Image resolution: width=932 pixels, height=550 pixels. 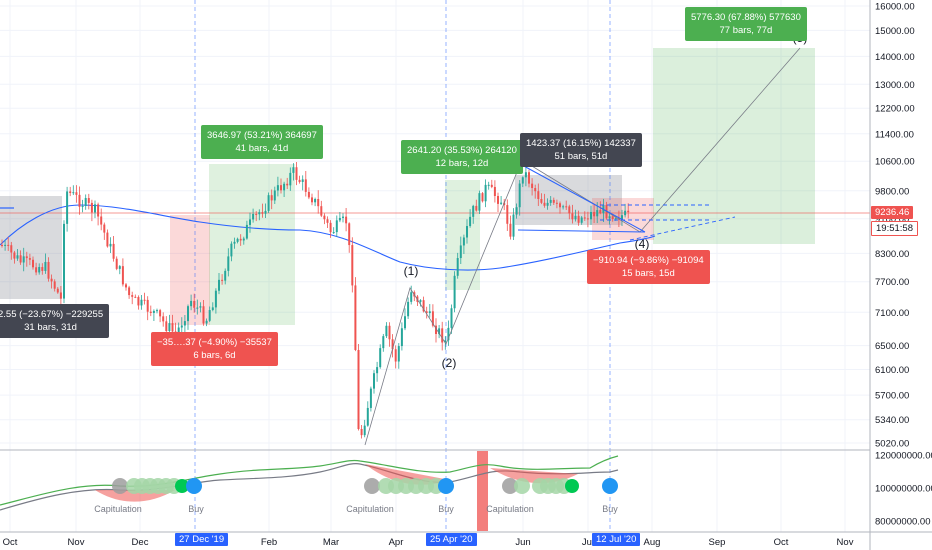 I want to click on time-tick-label: Oct, so click(x=10, y=542).